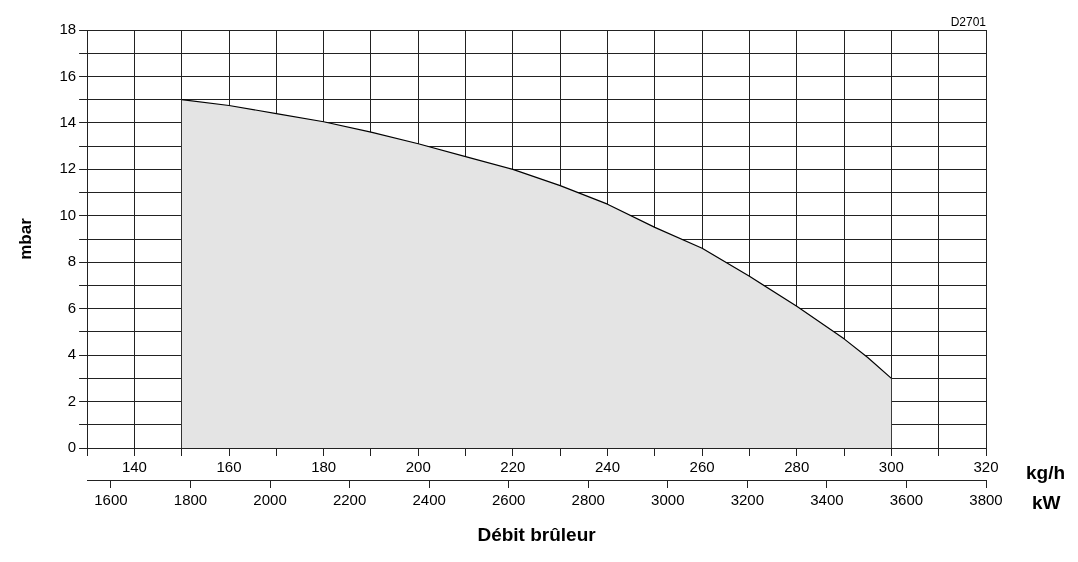 This screenshot has width=1078, height=562. I want to click on x2-axis-title: kW, so click(1046, 503).